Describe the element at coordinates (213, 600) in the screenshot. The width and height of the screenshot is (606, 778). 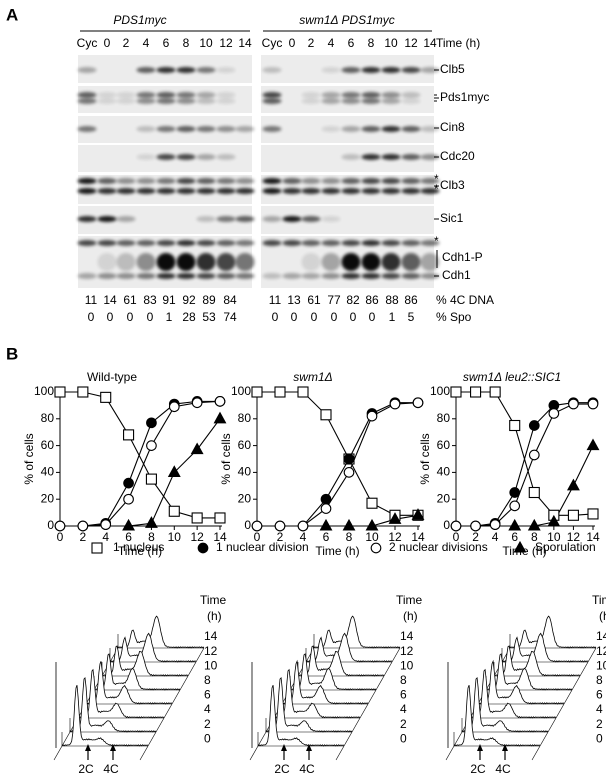
I see `time-label: Time` at that location.